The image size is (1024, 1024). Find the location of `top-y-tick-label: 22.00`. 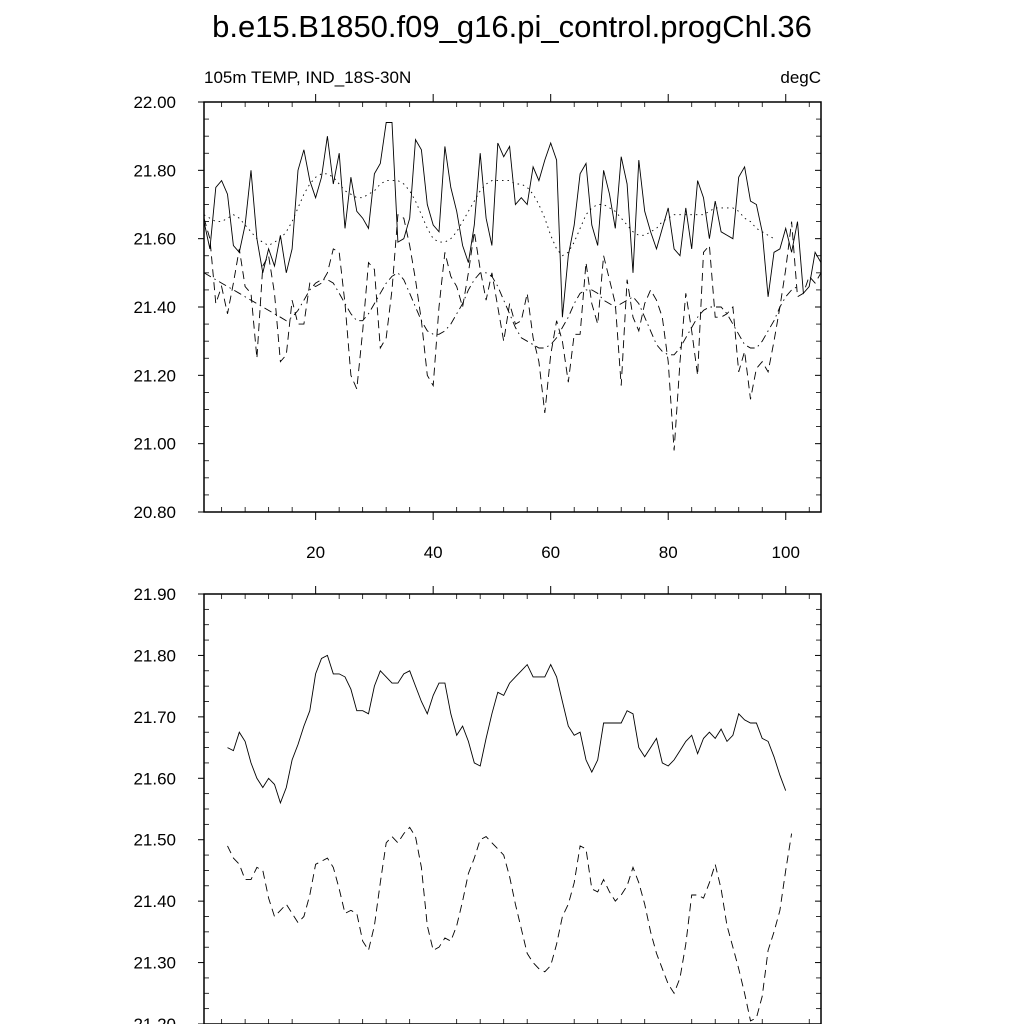

top-y-tick-label: 22.00 is located at coordinates (154, 102).